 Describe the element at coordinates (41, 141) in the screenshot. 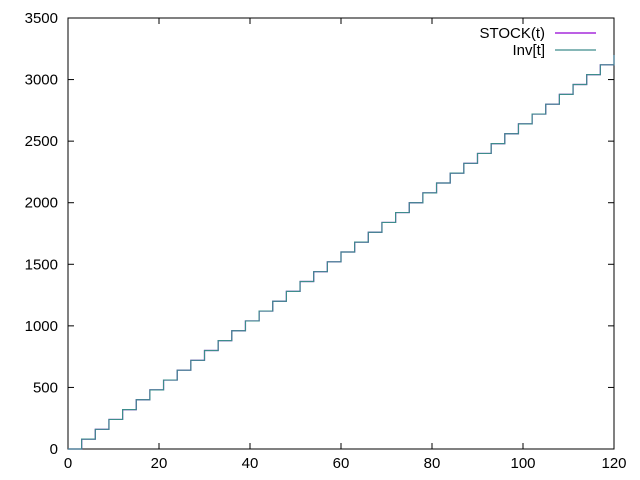

I see `y-tick-label: 2500` at that location.